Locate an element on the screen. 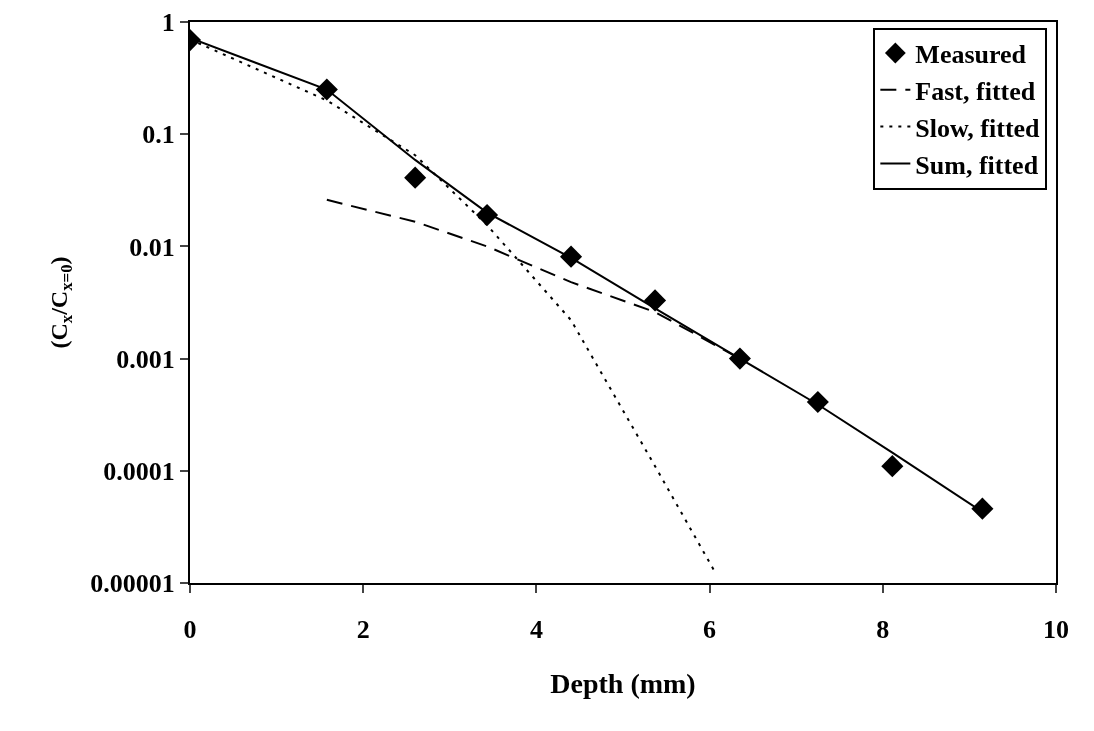 The width and height of the screenshot is (1094, 731). x-tick-label: 6 is located at coordinates (710, 630).